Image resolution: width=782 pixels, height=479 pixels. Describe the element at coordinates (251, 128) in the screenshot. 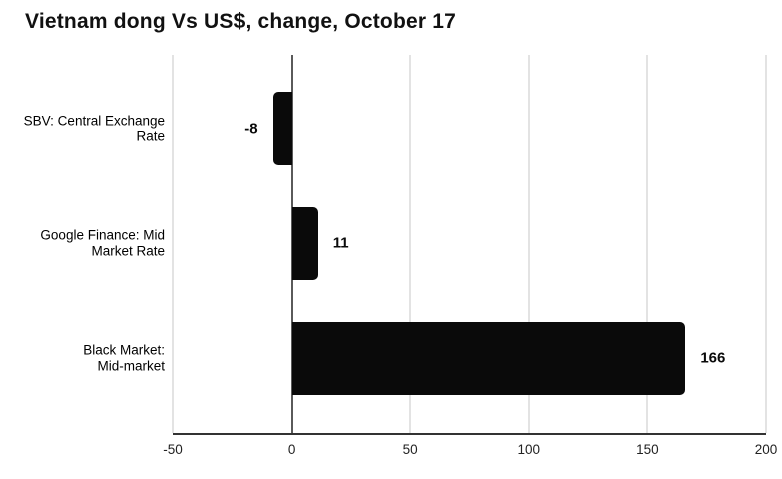

I see `value-label: -8` at that location.